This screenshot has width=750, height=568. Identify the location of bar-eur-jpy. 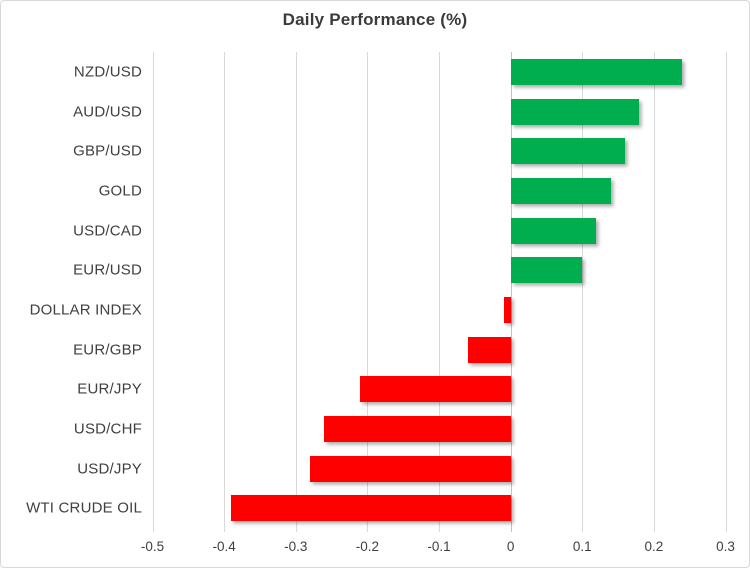
(435, 389).